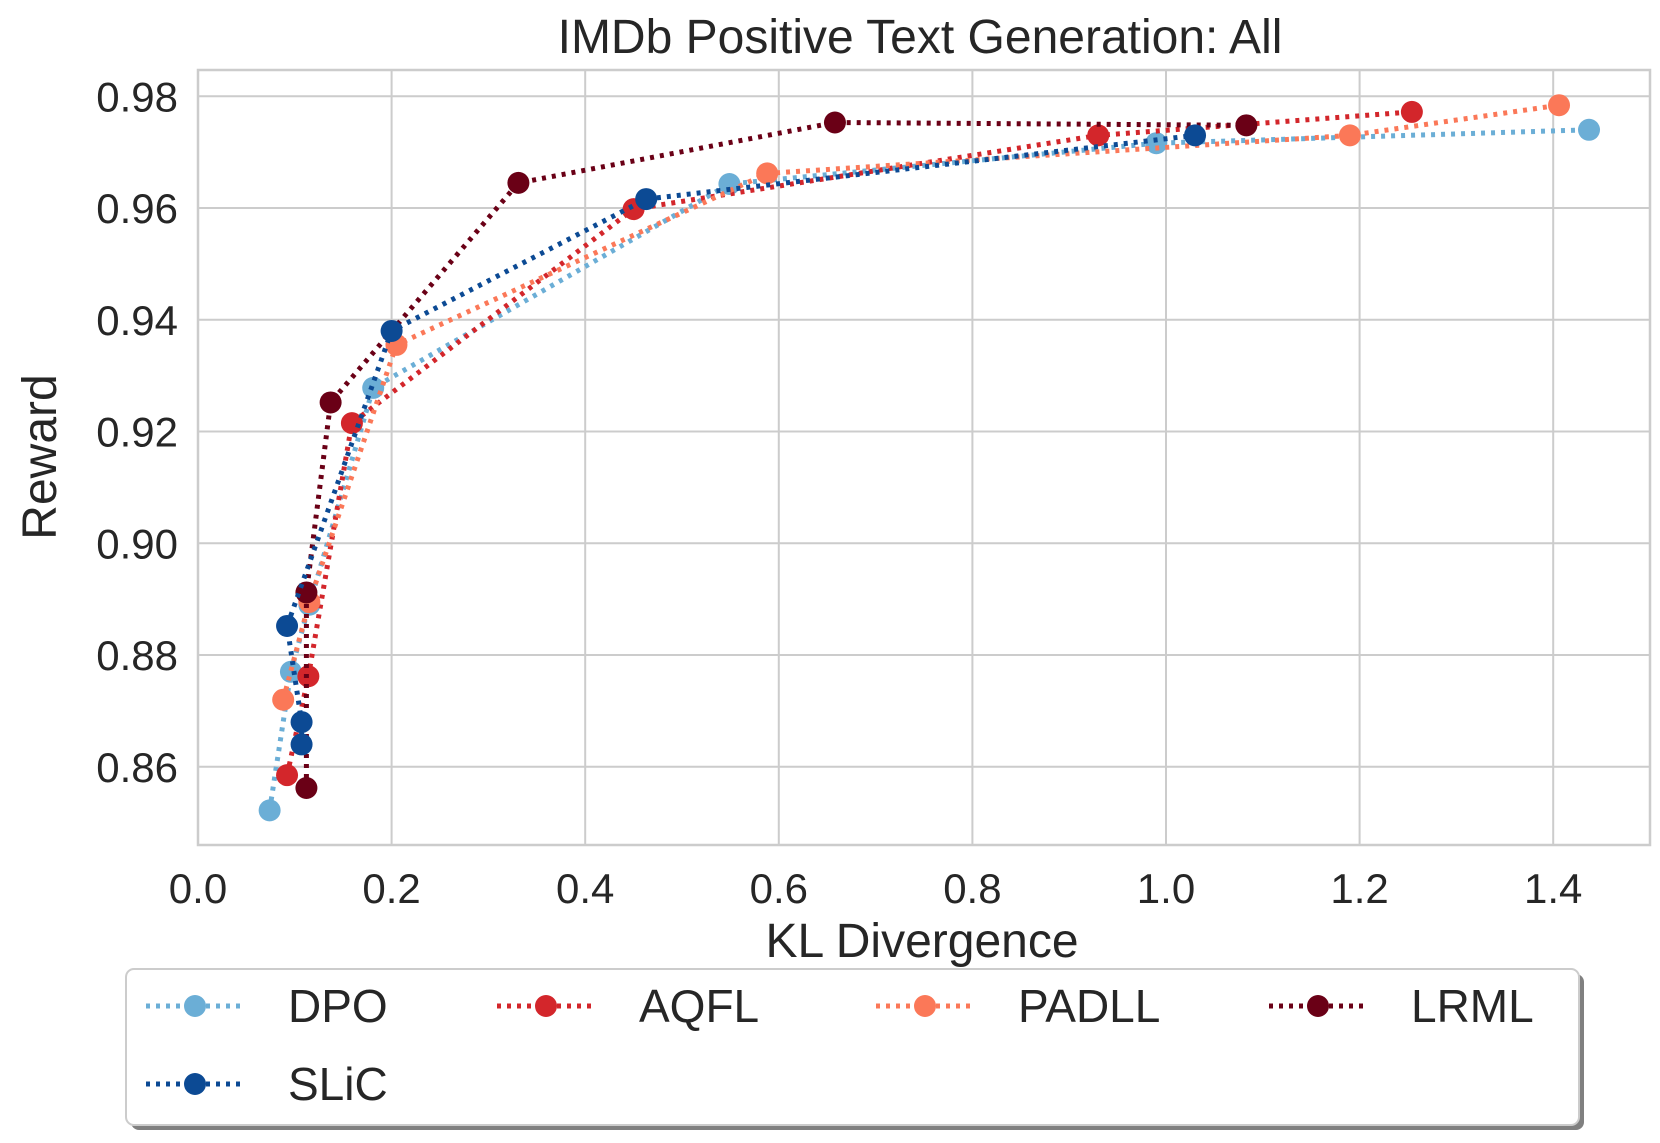 This screenshot has height=1143, width=1660. What do you see at coordinates (972, 888) in the screenshot?
I see `x-tick-label: 0.8` at bounding box center [972, 888].